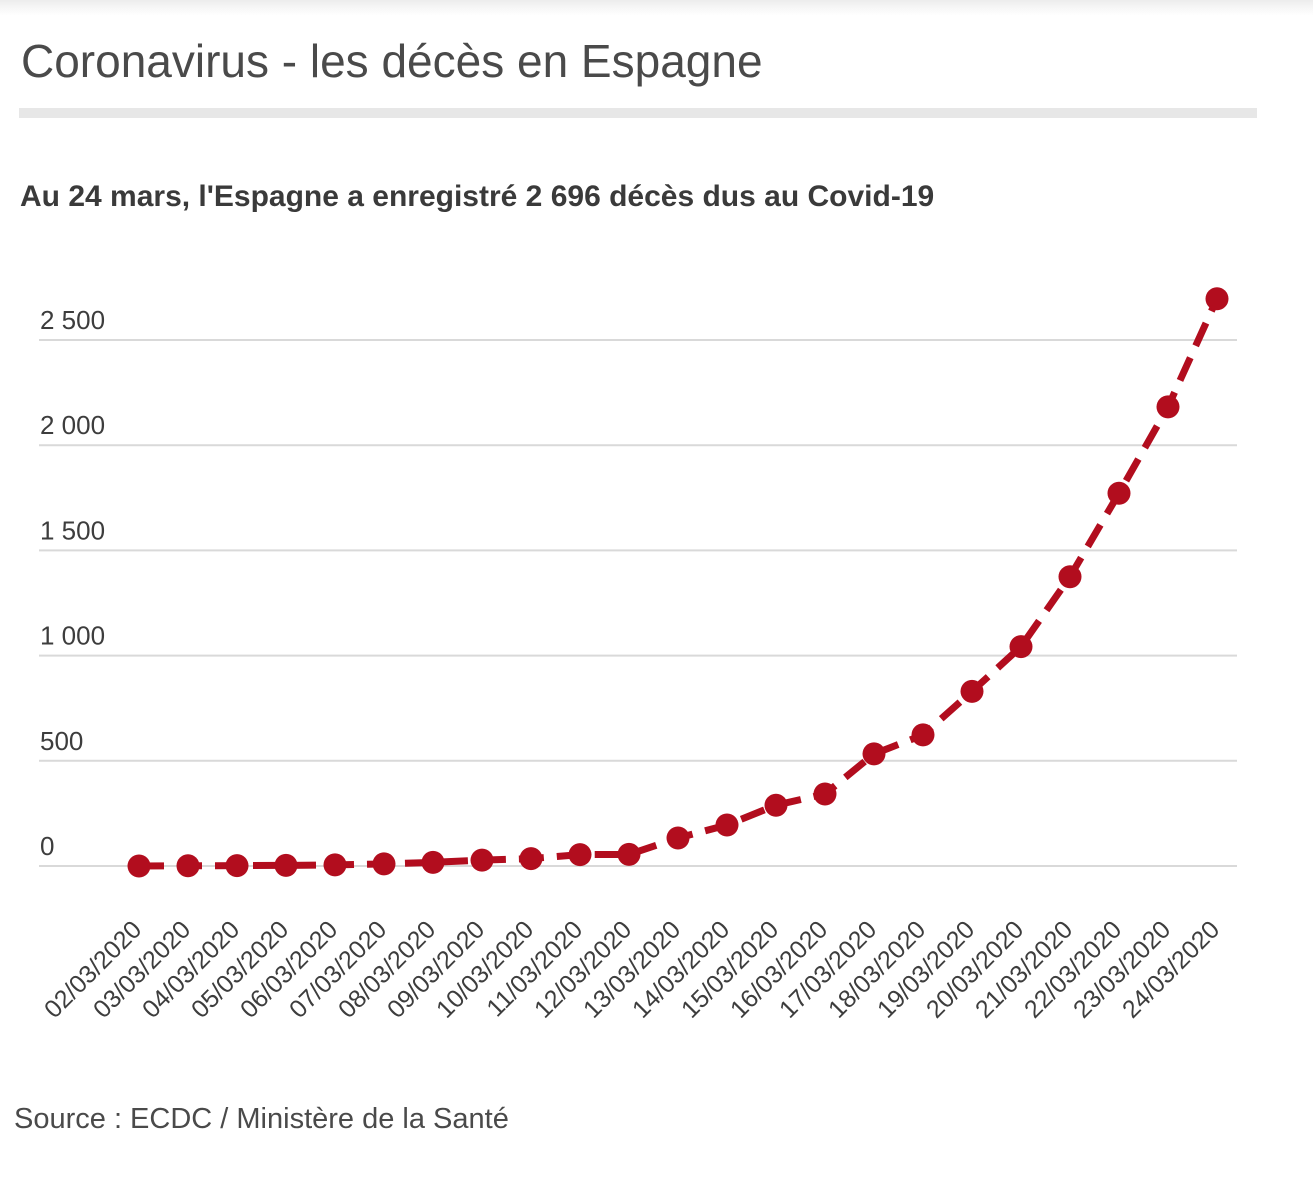 This screenshot has height=1200, width=1313. Describe the element at coordinates (392, 61) in the screenshot. I see `page-title: Coronavirus - les décès en Espagne` at that location.